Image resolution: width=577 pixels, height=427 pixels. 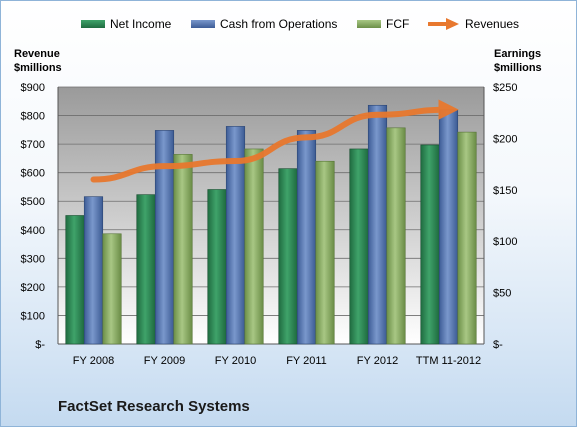 I want to click on legend-label-revenues: Revenues, so click(x=492, y=24).